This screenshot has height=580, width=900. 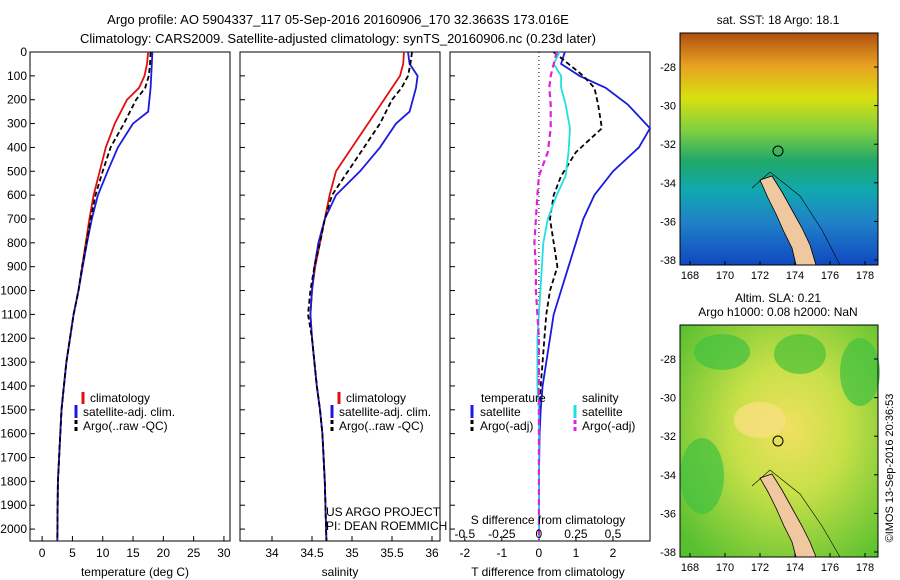 I want to click on x-tick-label: 30, so click(x=224, y=553).